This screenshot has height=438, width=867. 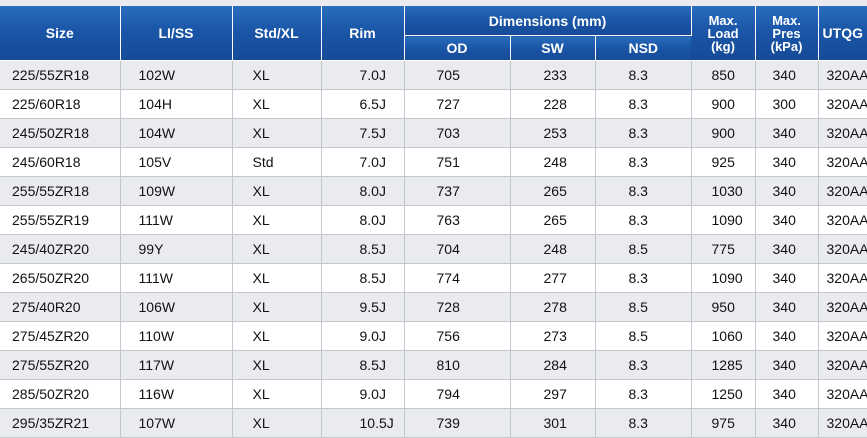 What do you see at coordinates (176, 191) in the screenshot?
I see `cell-li-ss: 109W` at bounding box center [176, 191].